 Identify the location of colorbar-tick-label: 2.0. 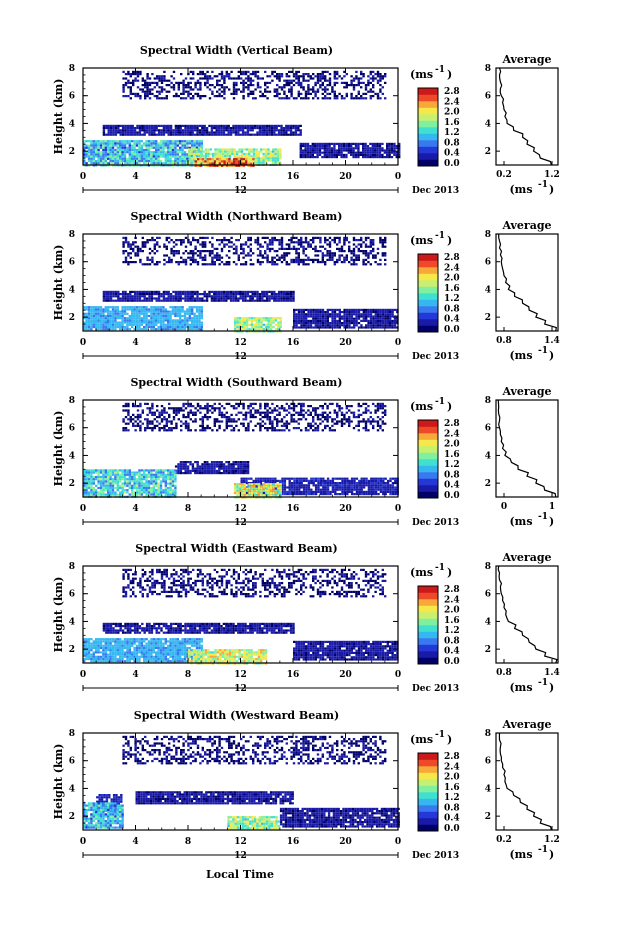
(452, 279).